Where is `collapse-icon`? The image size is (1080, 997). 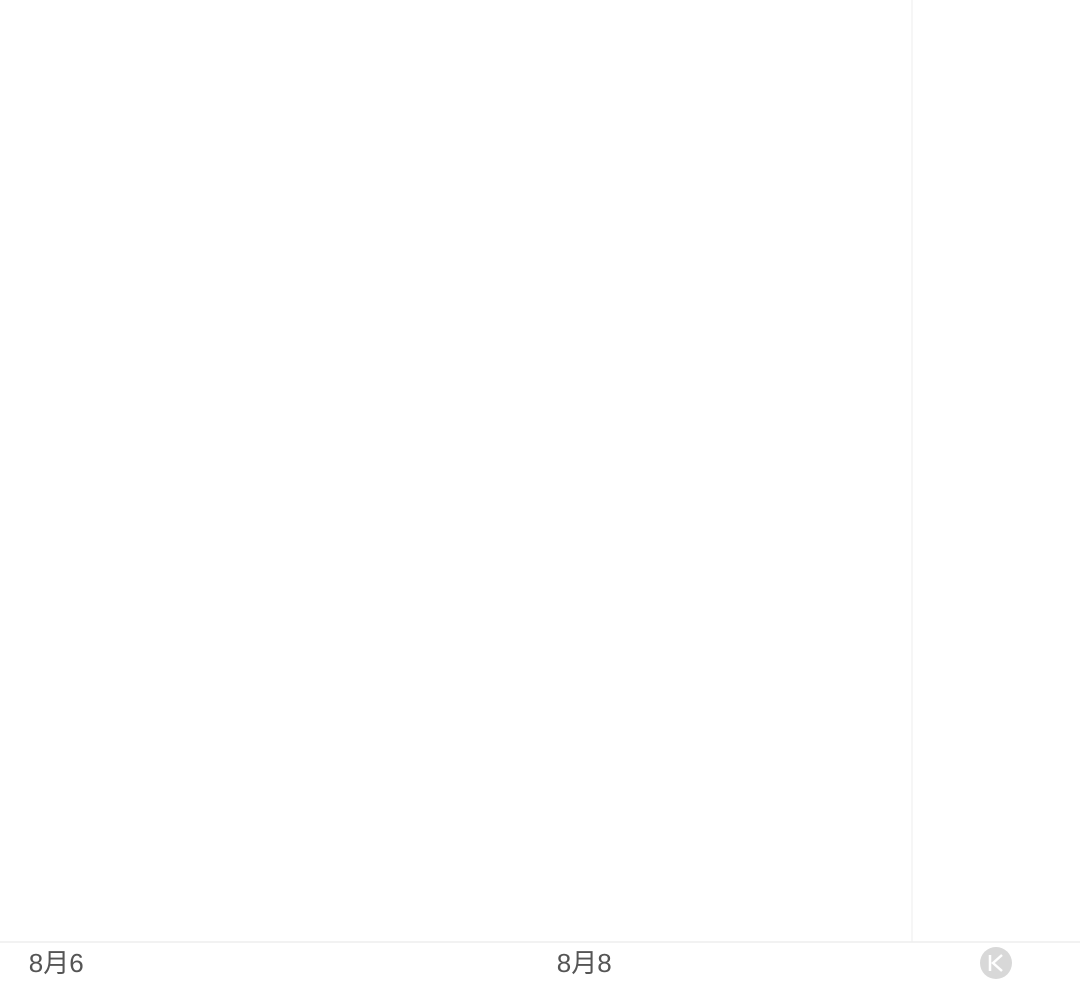 collapse-icon is located at coordinates (995, 963).